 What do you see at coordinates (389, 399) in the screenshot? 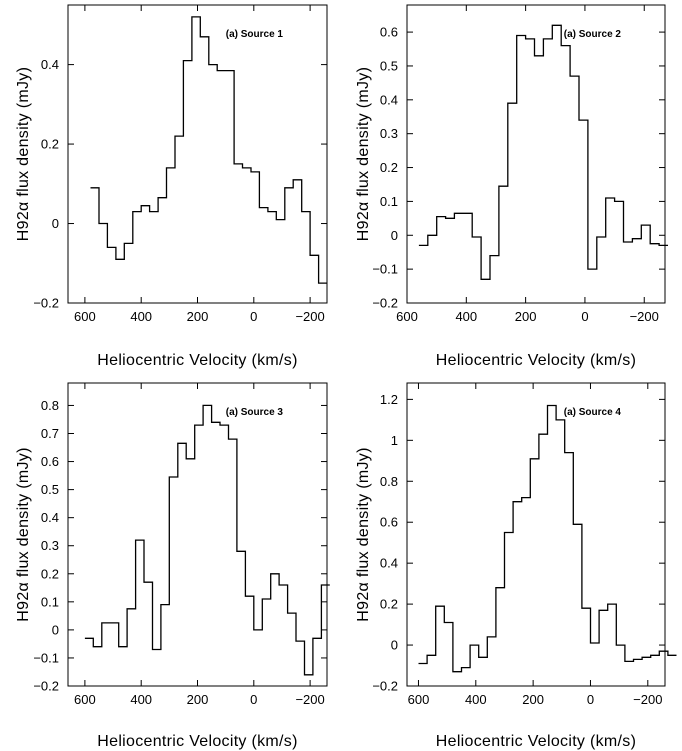
I see `y-tick-label: 1.2` at bounding box center [389, 399].